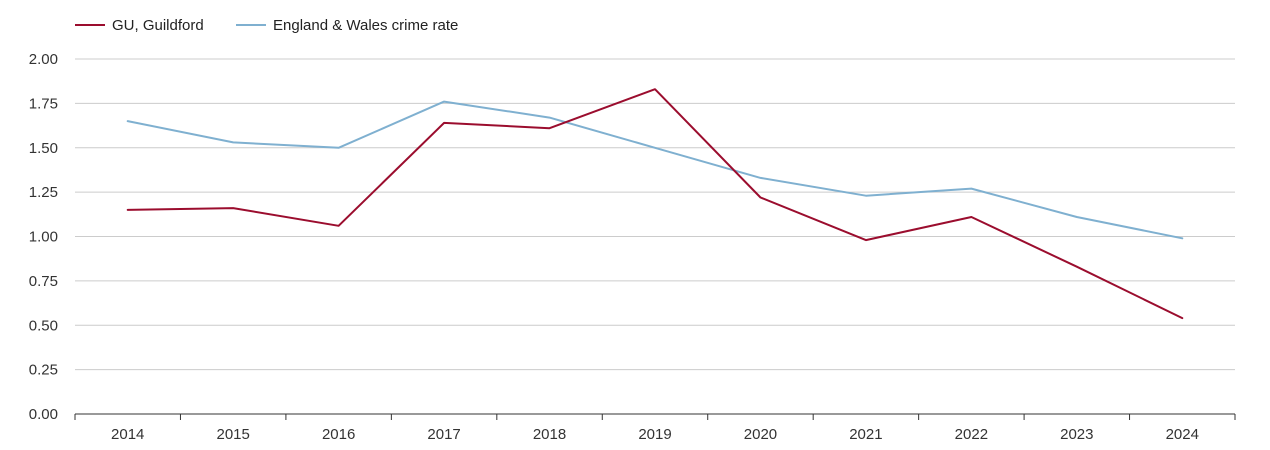 The width and height of the screenshot is (1270, 450). Describe the element at coordinates (232, 434) in the screenshot. I see `x-tick-label: 2015` at that location.